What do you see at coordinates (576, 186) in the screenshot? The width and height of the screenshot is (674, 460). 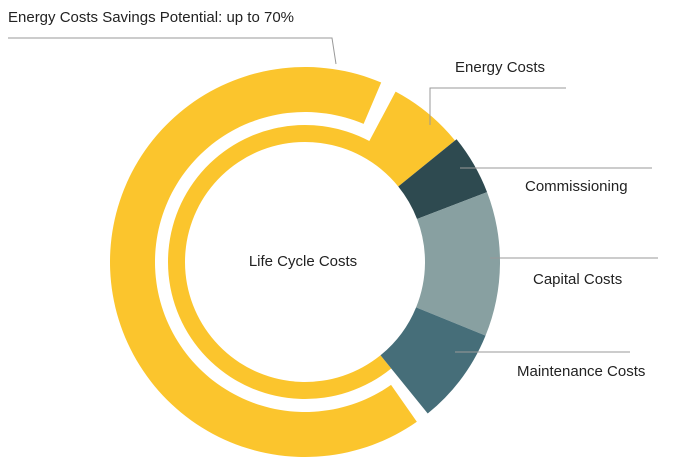 I see `segment-label: Commissioning` at bounding box center [576, 186].